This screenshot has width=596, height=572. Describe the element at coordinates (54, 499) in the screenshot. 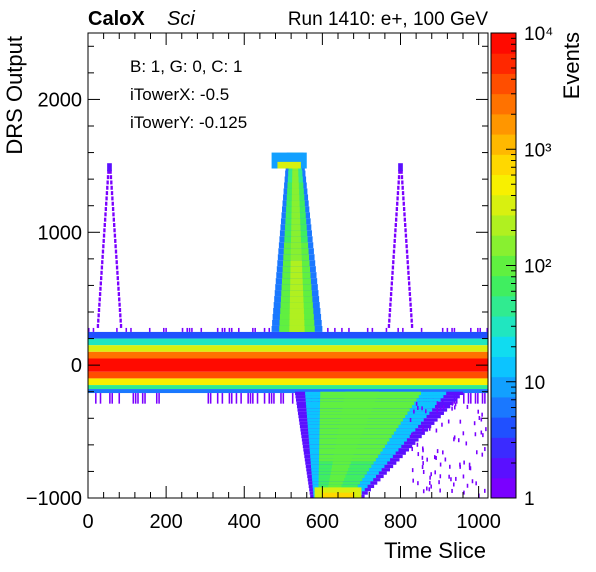

I see `y-tick-label: −1000` at that location.